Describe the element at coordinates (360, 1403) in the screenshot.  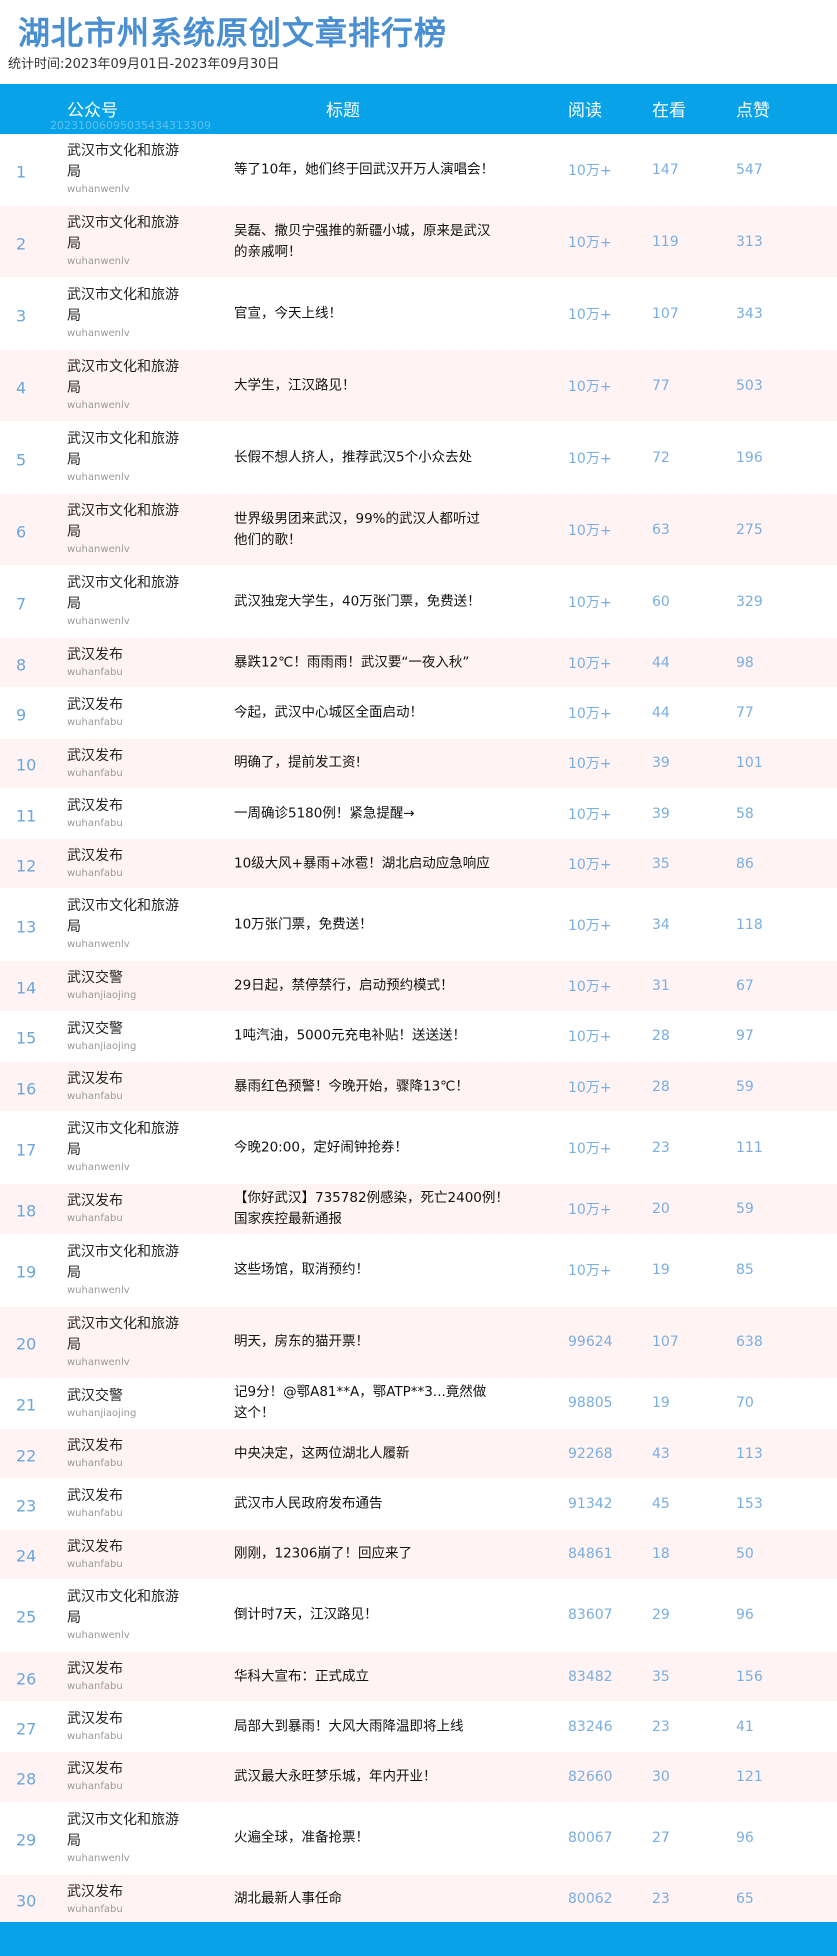
I see `article-title: 记9分！@鄂A81**A，鄂ATP**3...竟然做 这个！` at that location.